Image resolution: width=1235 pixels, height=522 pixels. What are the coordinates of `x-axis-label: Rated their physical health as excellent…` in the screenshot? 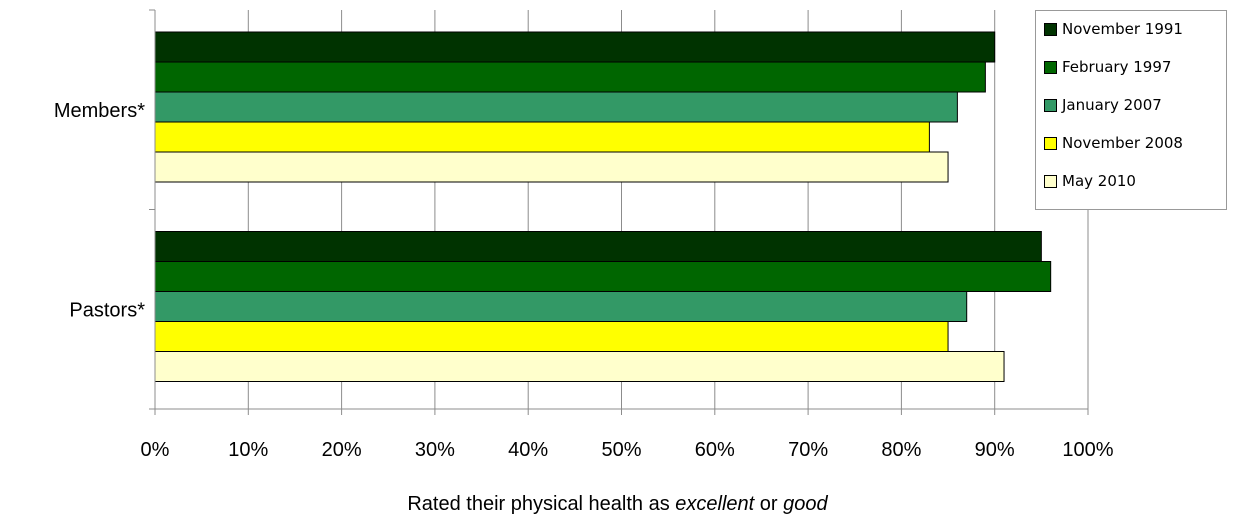 It's located at (617, 504).